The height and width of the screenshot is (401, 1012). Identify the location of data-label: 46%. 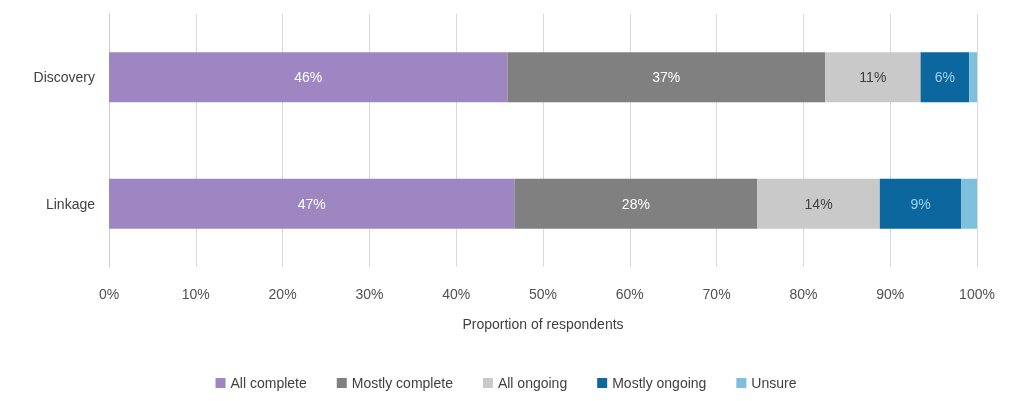
(308, 77).